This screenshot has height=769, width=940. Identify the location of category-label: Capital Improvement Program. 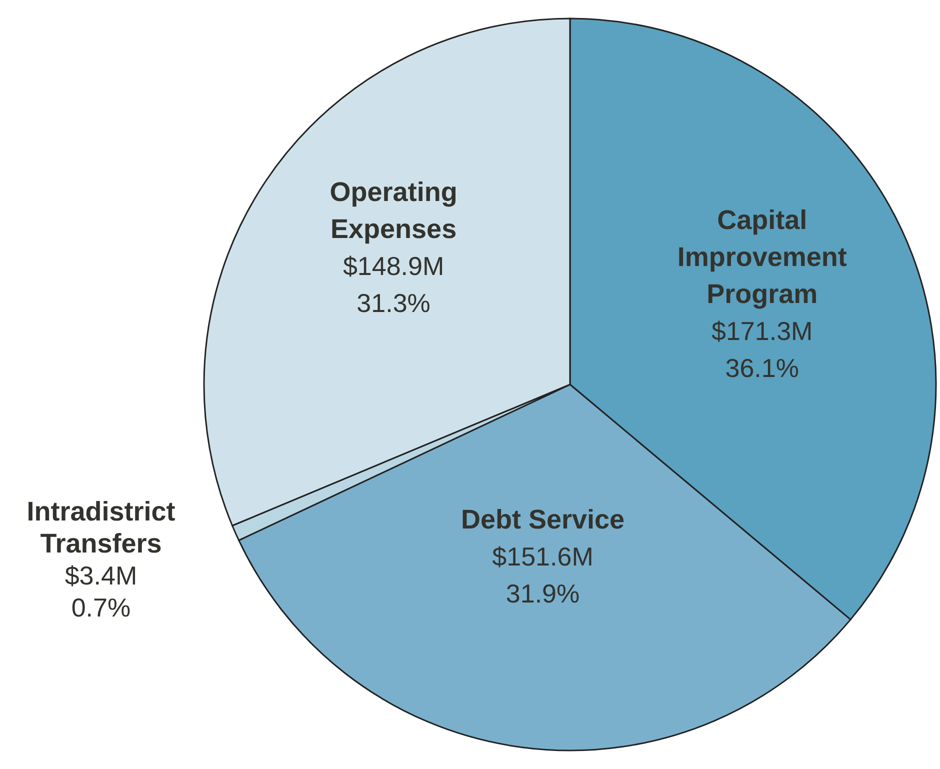
(762, 256).